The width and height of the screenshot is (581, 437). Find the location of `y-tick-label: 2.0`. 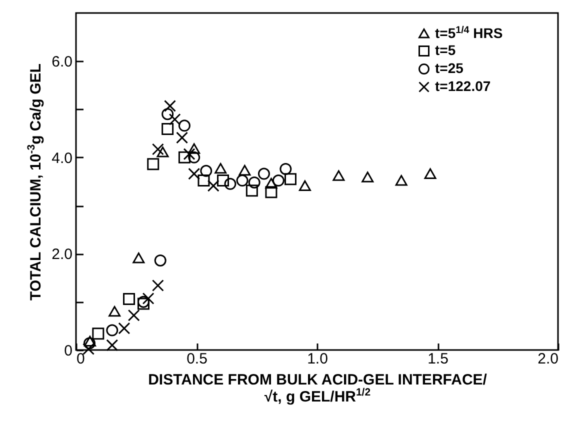

y-tick-label: 2.0 is located at coordinates (62, 255).